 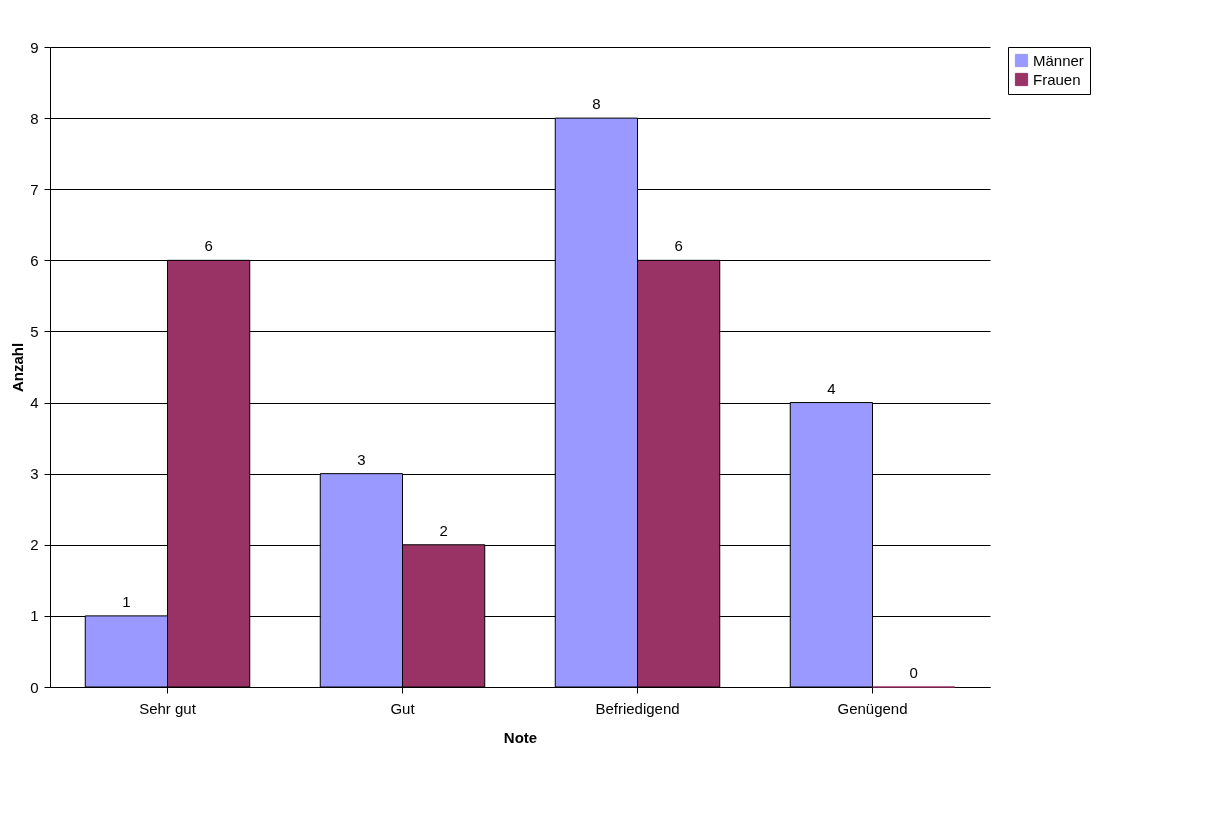 I want to click on x-axis-title: Note, so click(x=520, y=737).